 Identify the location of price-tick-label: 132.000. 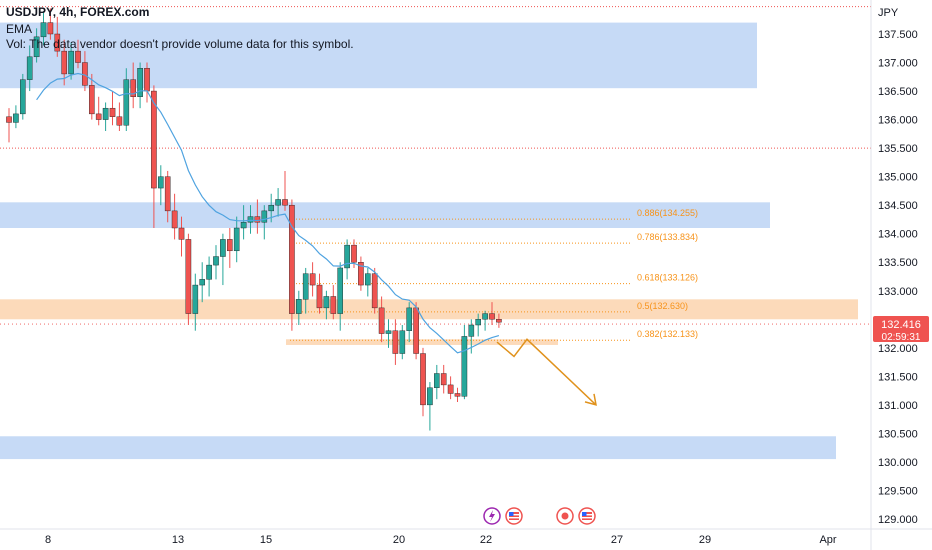
(898, 349).